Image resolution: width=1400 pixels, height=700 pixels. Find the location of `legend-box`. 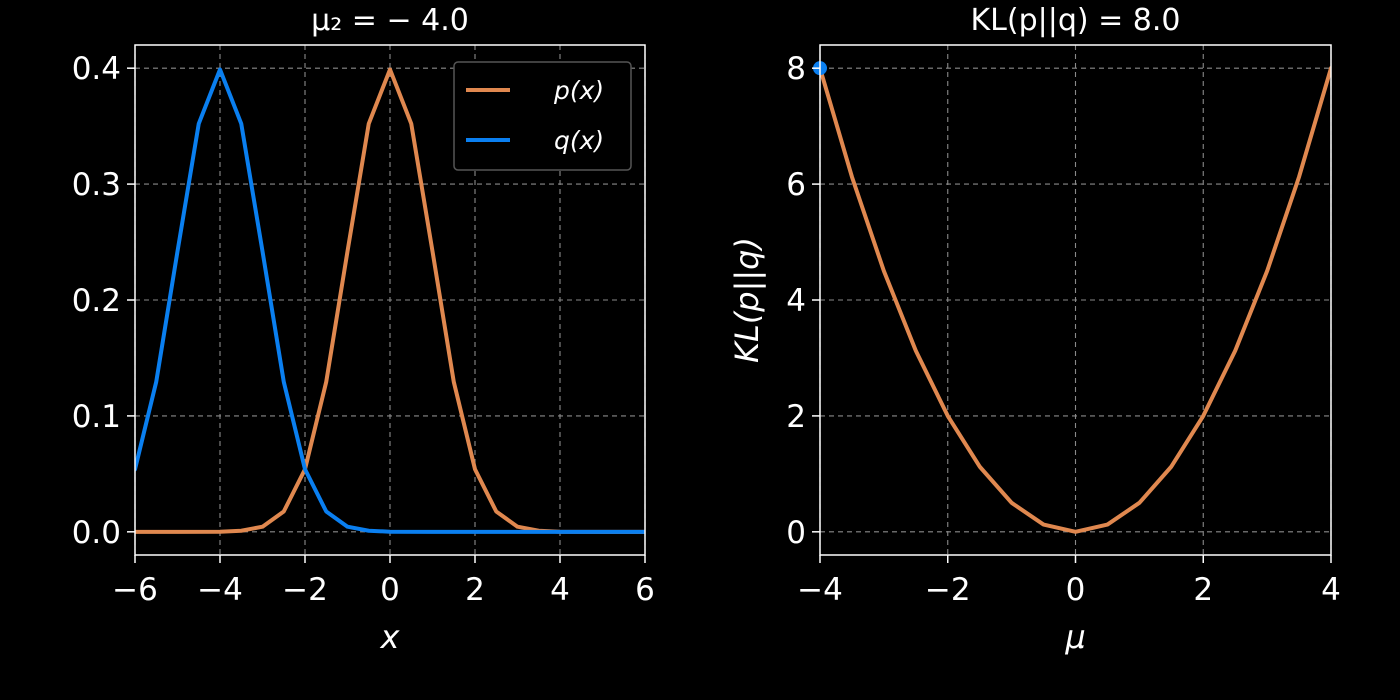

legend-box is located at coordinates (542, 116).